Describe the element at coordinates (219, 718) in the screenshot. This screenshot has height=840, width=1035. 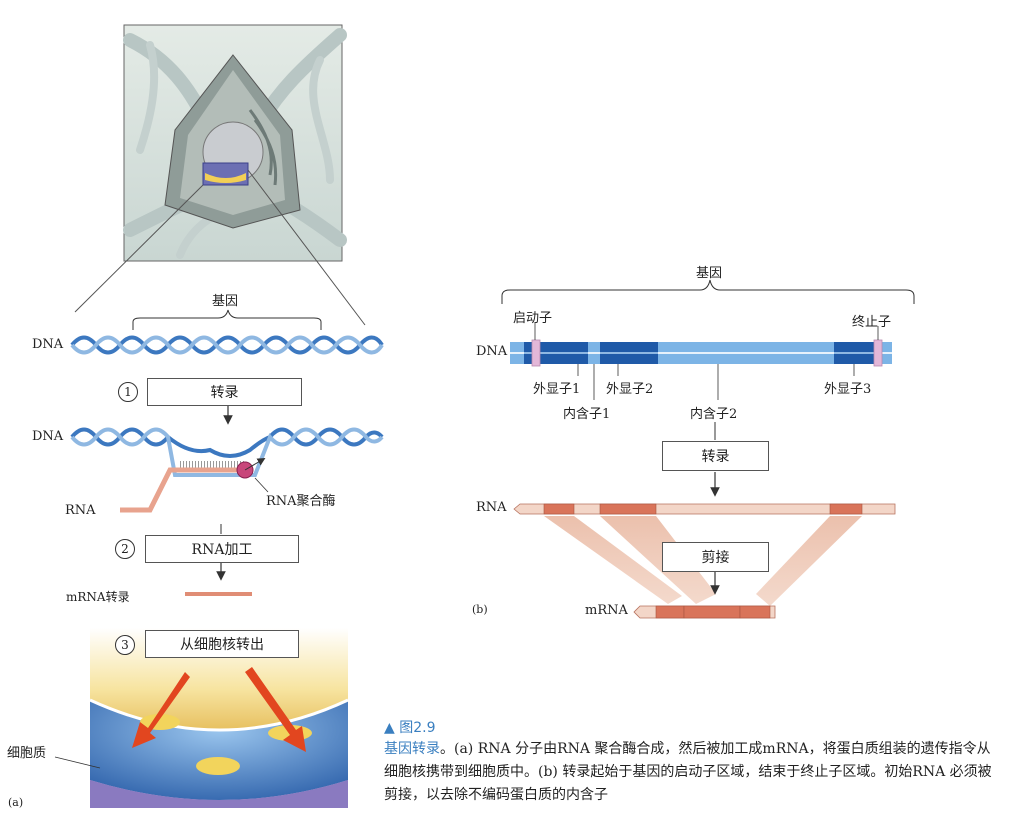
I see `nucleus-export-image` at that location.